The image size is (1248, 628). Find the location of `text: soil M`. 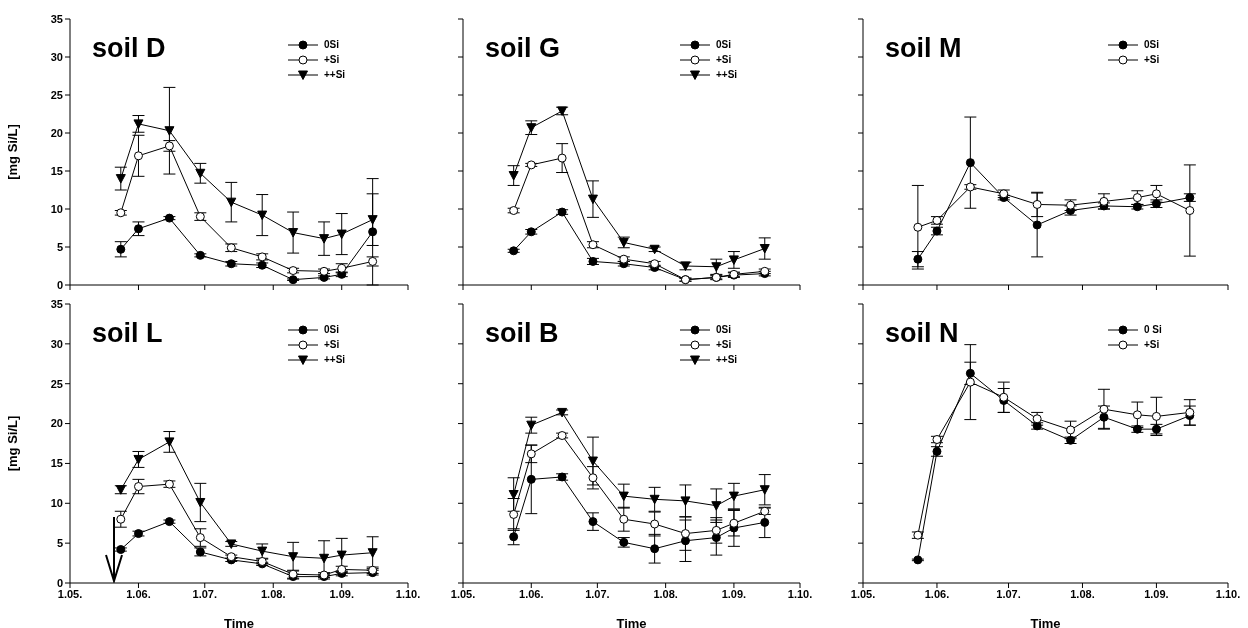

text: soil M is located at coordinates (923, 48).